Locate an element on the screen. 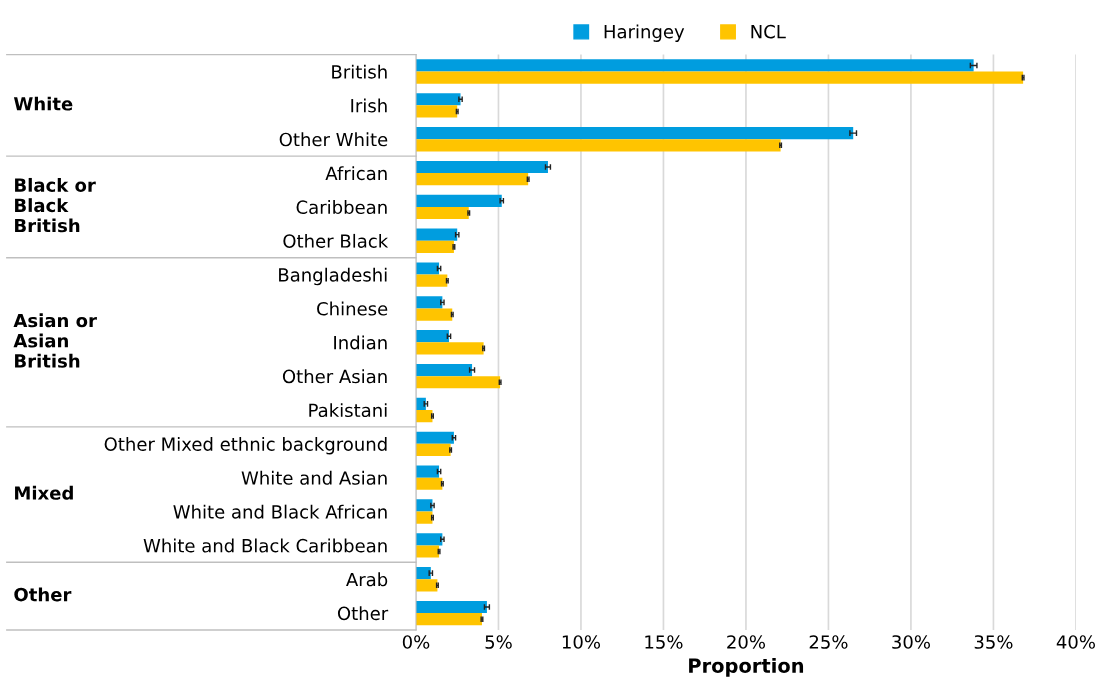  legend-label: Haringey is located at coordinates (644, 33).